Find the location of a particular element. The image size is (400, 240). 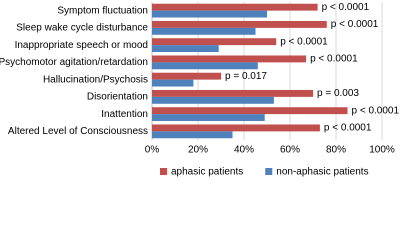

x-tick-label: 80% is located at coordinates (336, 150).